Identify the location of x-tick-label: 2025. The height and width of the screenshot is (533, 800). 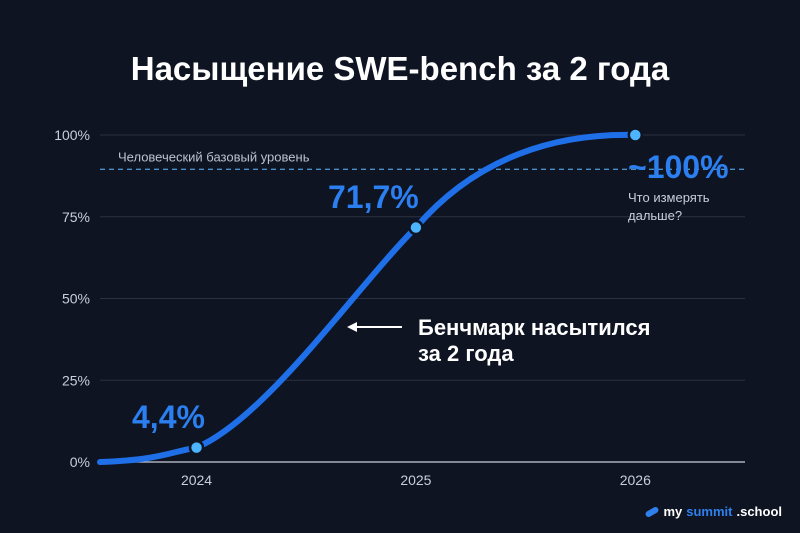
(415, 480).